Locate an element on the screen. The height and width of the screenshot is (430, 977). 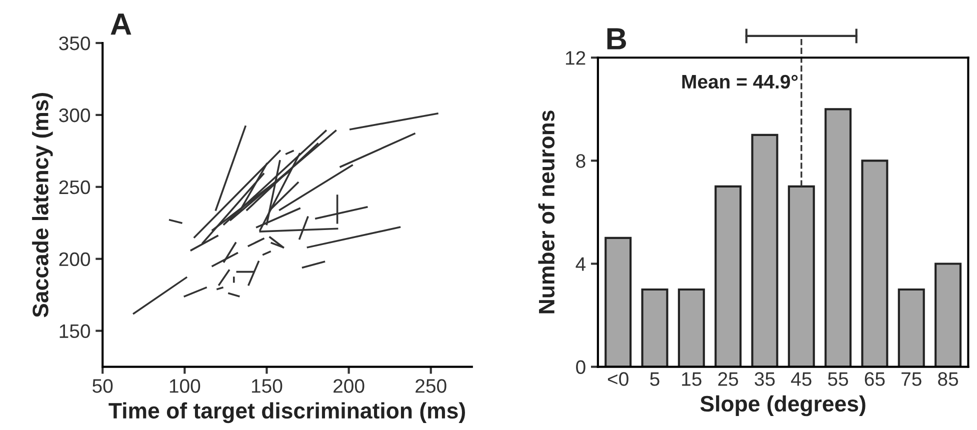
y-tick-label: 4 is located at coordinates (581, 264).